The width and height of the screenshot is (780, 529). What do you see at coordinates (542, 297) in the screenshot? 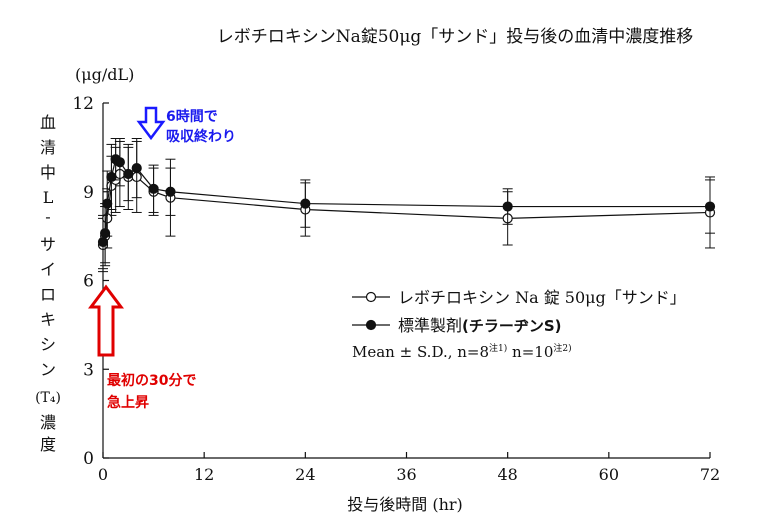
I see `legend-label-series-1: レボチロキシン Na 錠 50μg「サンド」` at bounding box center [542, 297].